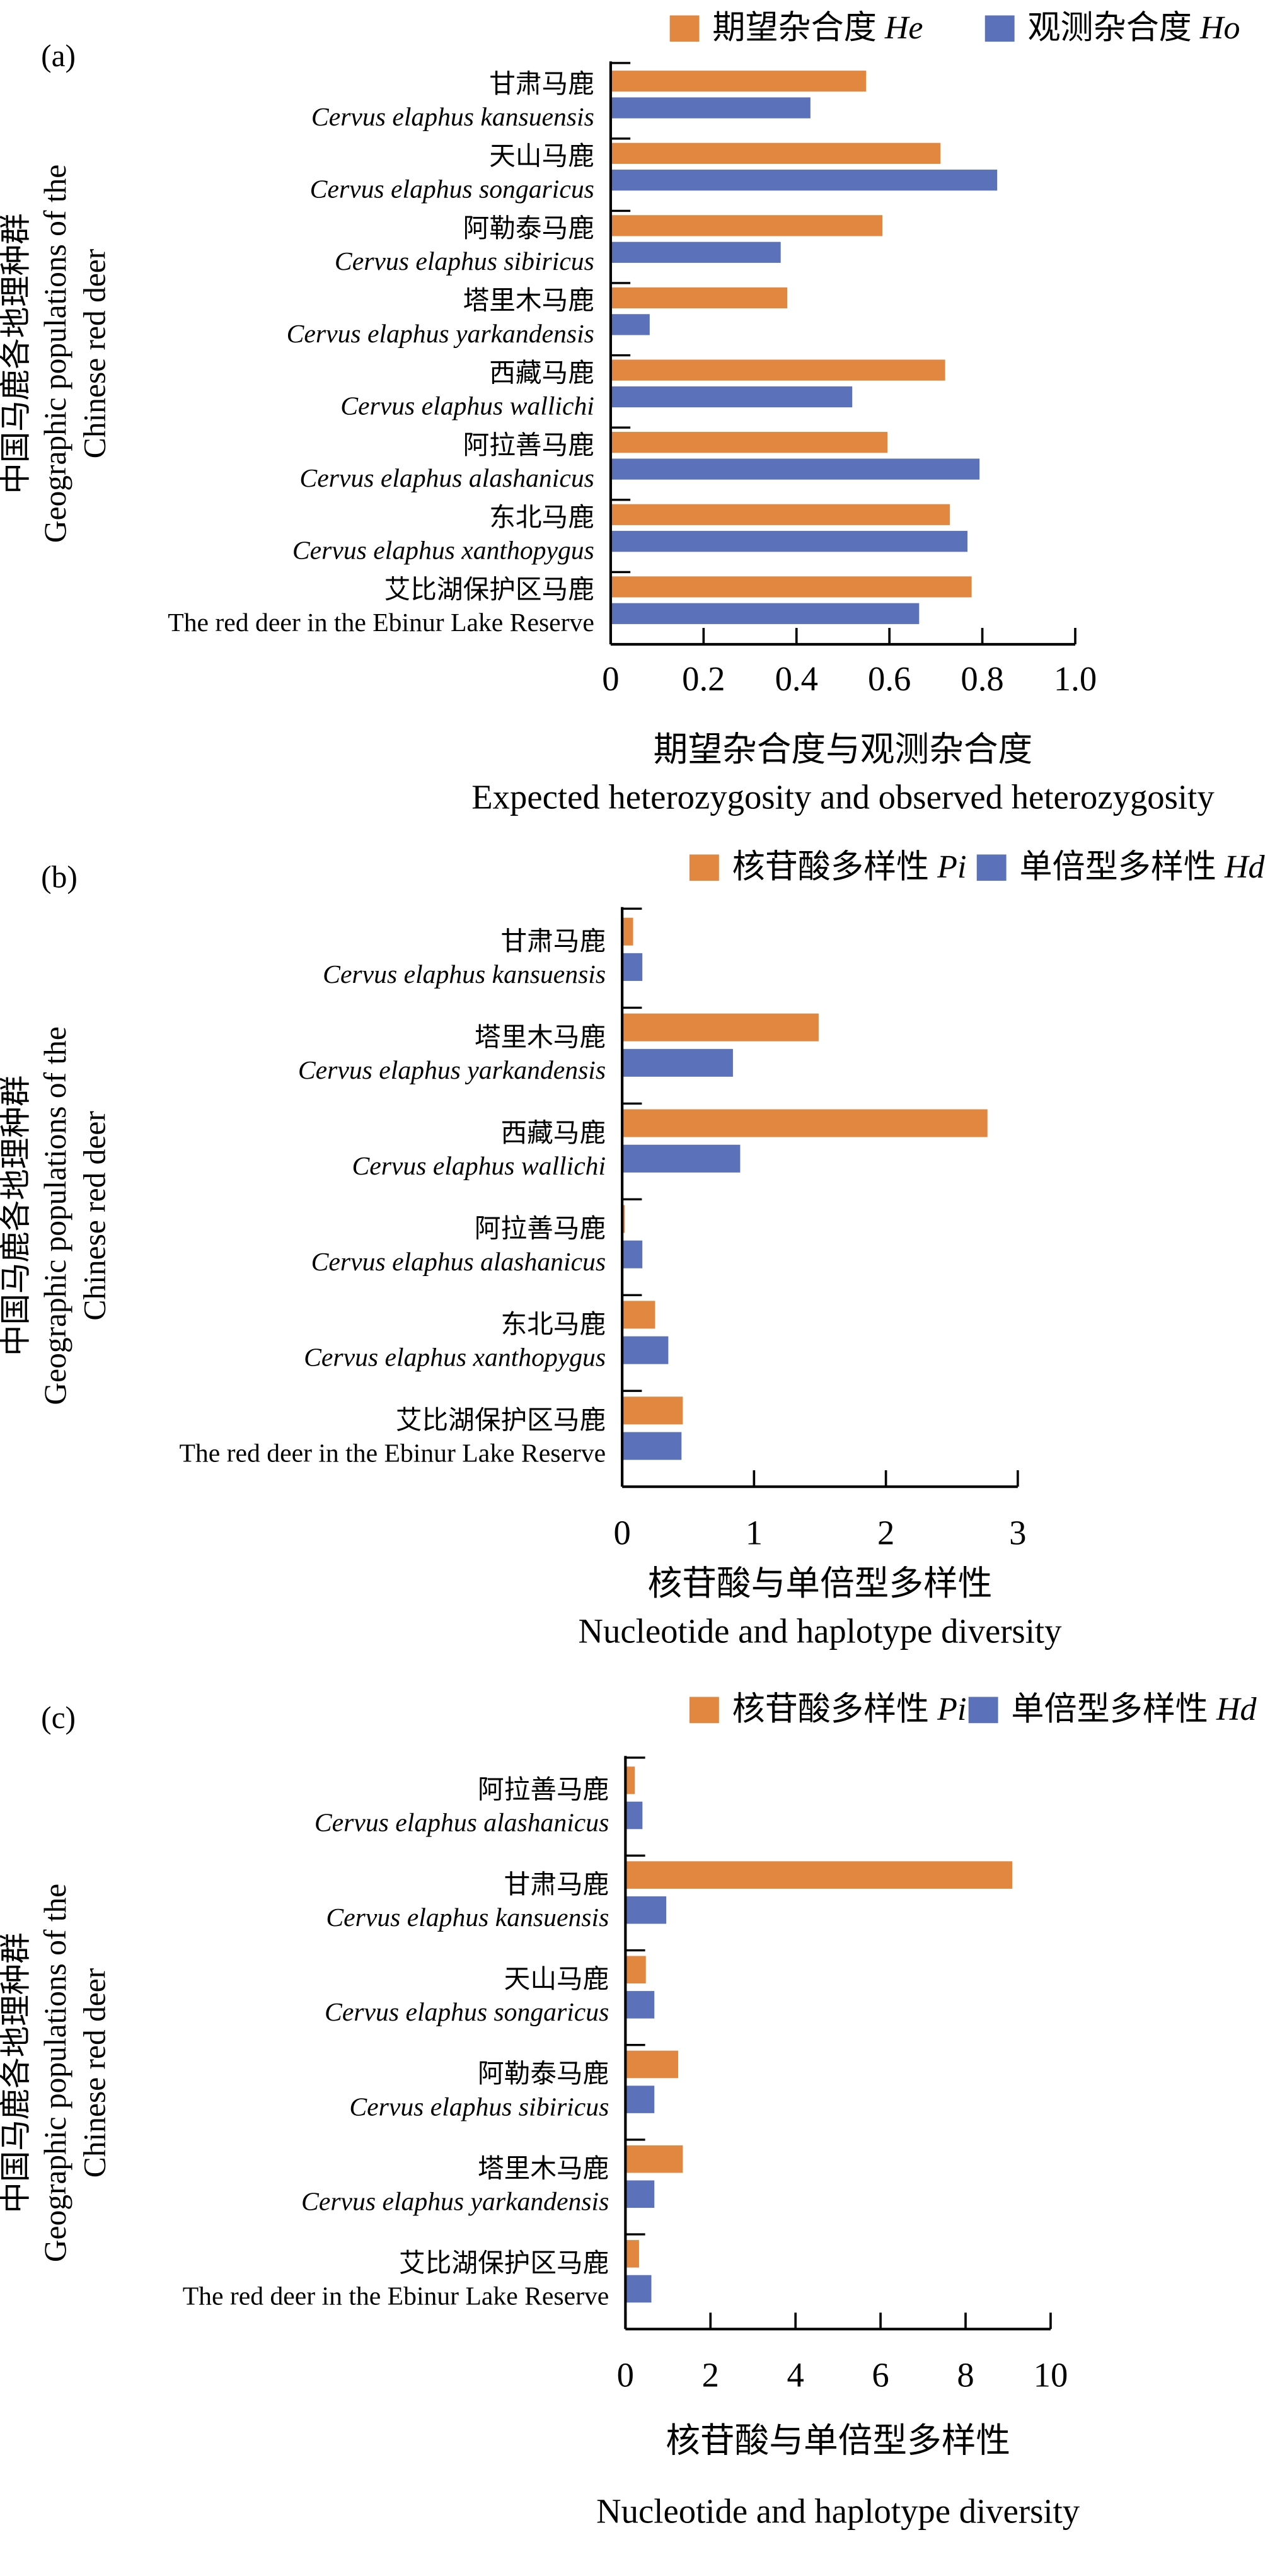 This screenshot has height=2576, width=1287. What do you see at coordinates (1051, 2374) in the screenshot?
I see `x-tick-label: 10` at bounding box center [1051, 2374].